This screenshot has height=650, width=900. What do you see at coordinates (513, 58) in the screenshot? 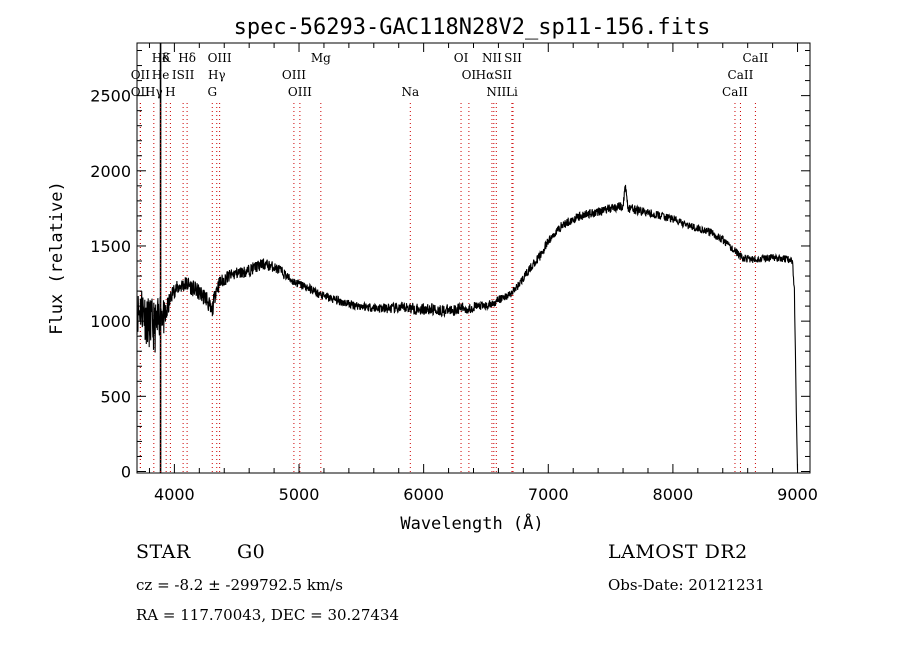
I see `line-marker-label: SII` at bounding box center [513, 58].